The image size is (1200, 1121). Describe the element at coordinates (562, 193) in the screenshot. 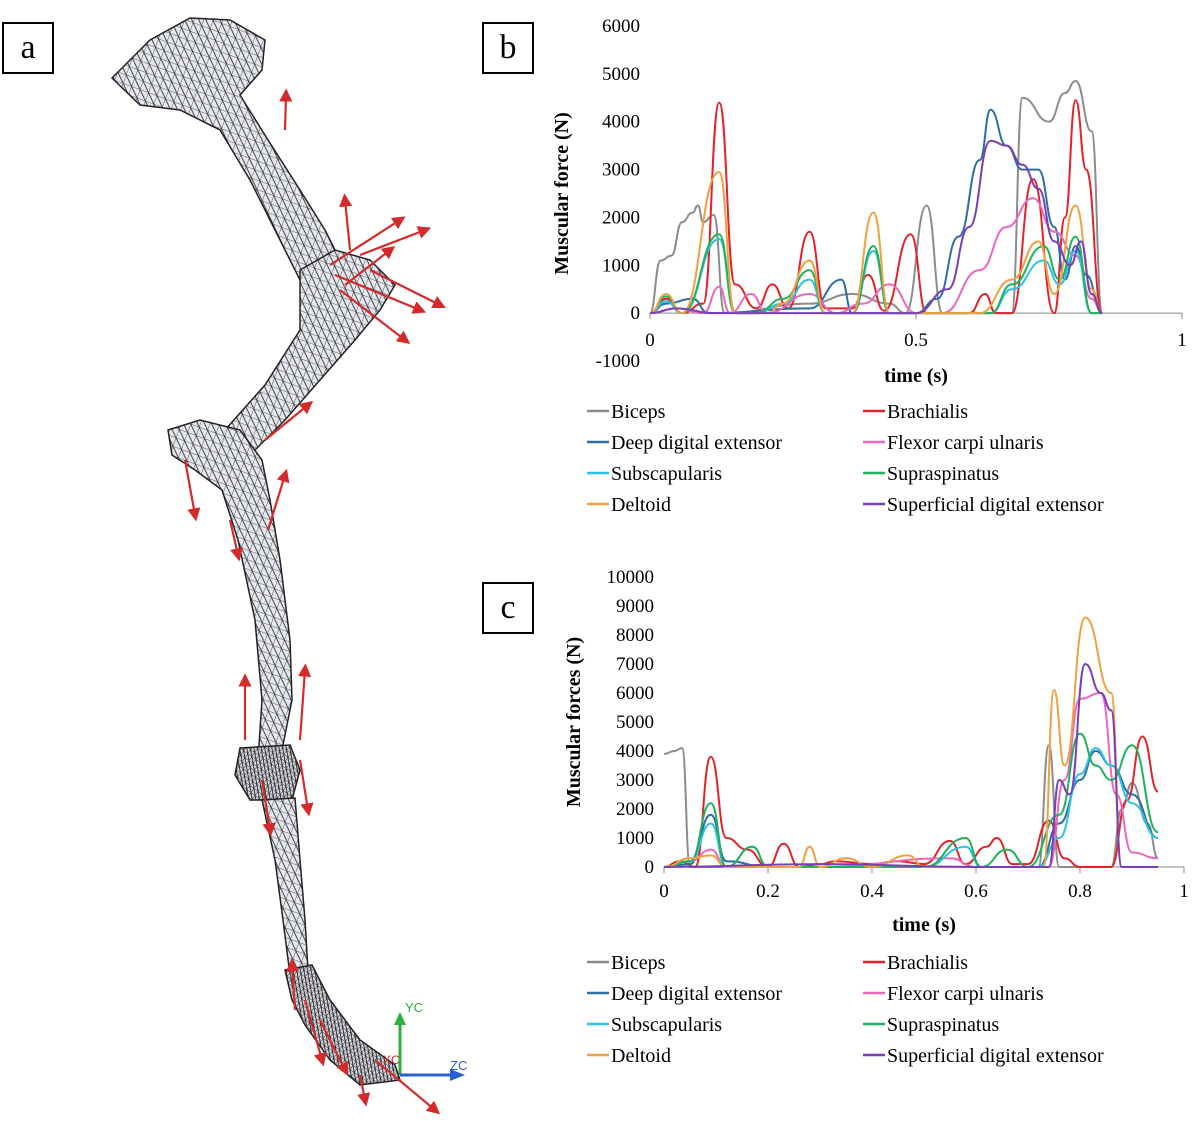

I see `y-axis-label: Muscular force (N)` at that location.